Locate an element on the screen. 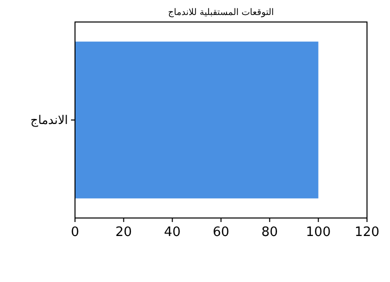  x-tick-label: 120 is located at coordinates (367, 232).